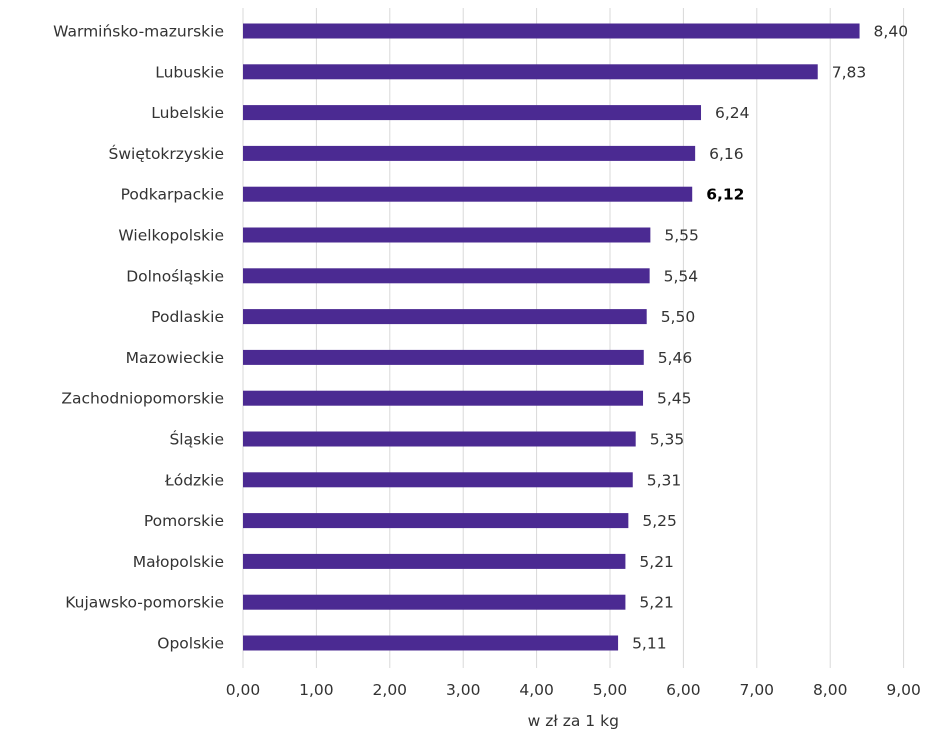 The height and width of the screenshot is (735, 927). I want to click on x-tick-label: 3,00, so click(463, 690).